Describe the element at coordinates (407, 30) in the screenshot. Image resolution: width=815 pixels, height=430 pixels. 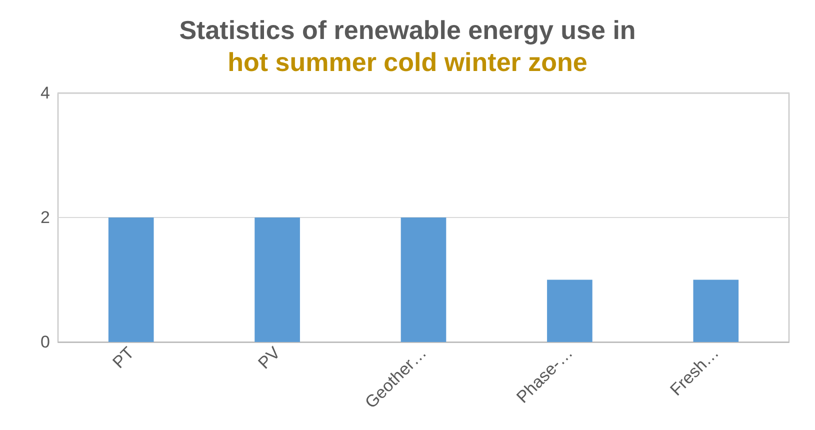
I see `chart-title: Statistics of renewable energy use in` at that location.